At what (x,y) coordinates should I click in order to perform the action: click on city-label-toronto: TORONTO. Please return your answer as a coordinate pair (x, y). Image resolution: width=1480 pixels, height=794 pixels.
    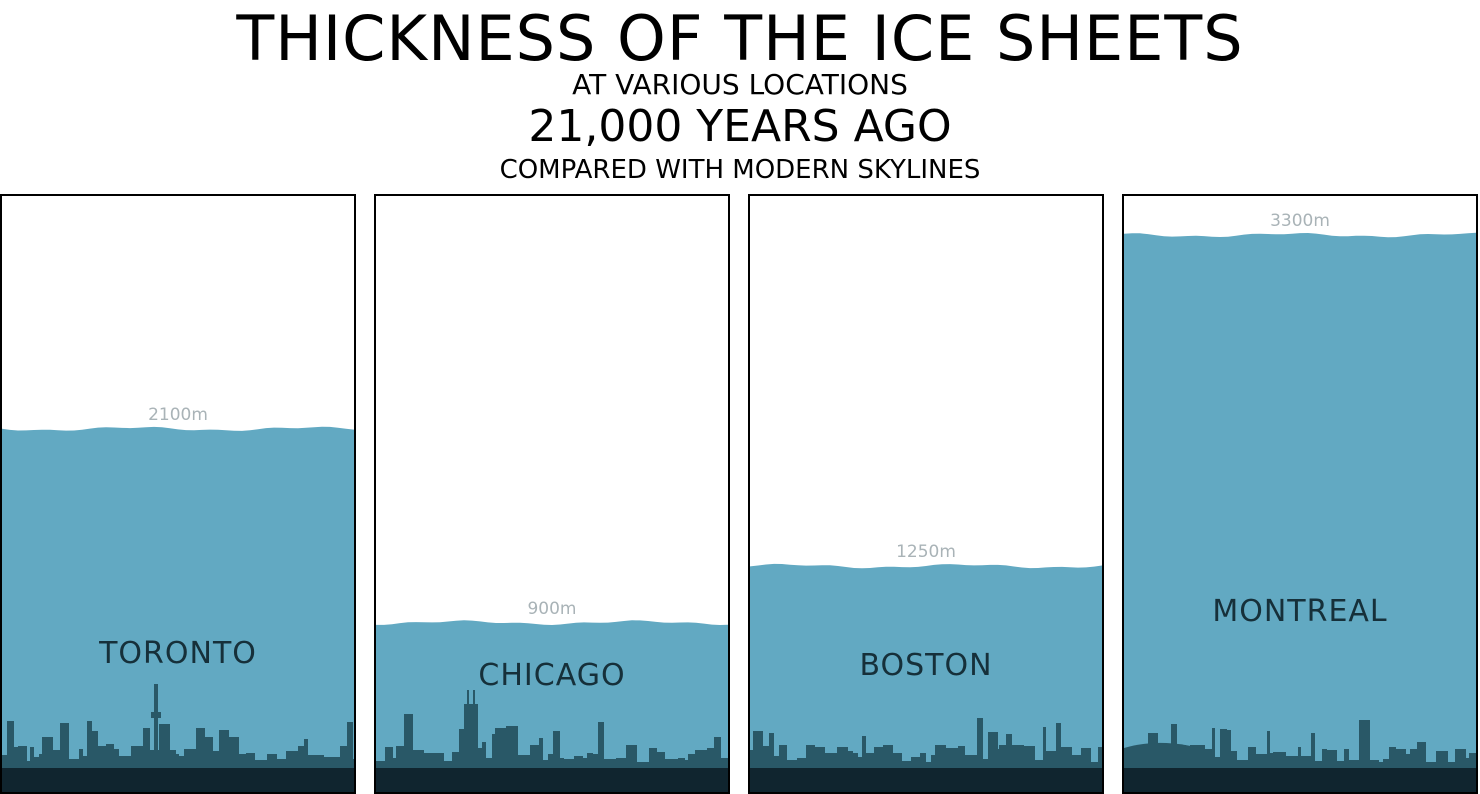
    Looking at the image, I should click on (178, 653).